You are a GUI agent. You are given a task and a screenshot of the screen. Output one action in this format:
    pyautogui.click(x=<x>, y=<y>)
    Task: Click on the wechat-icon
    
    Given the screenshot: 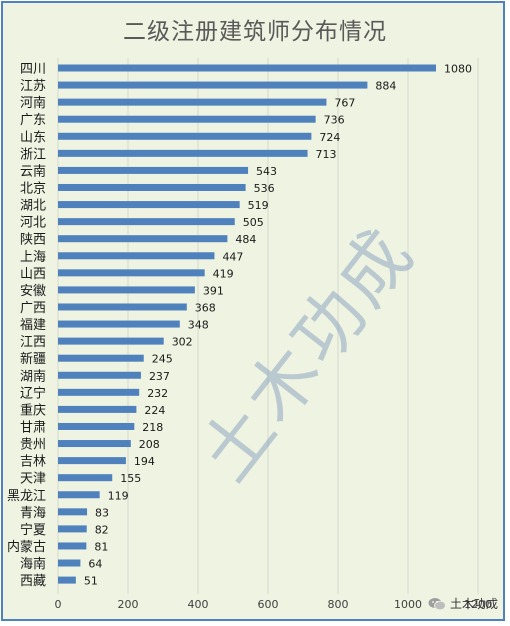 What is the action you would take?
    pyautogui.click(x=437, y=603)
    